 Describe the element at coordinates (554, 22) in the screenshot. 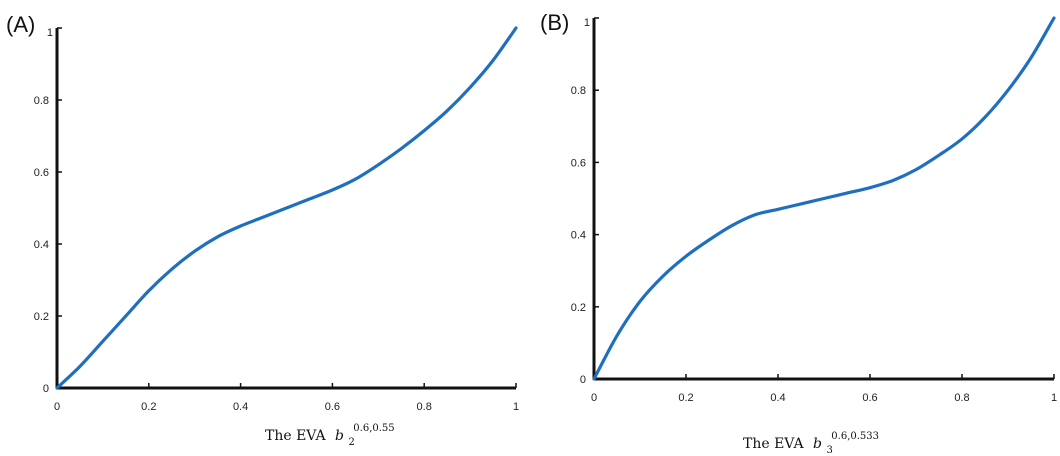

I see `panel-label-b: (B)` at that location.